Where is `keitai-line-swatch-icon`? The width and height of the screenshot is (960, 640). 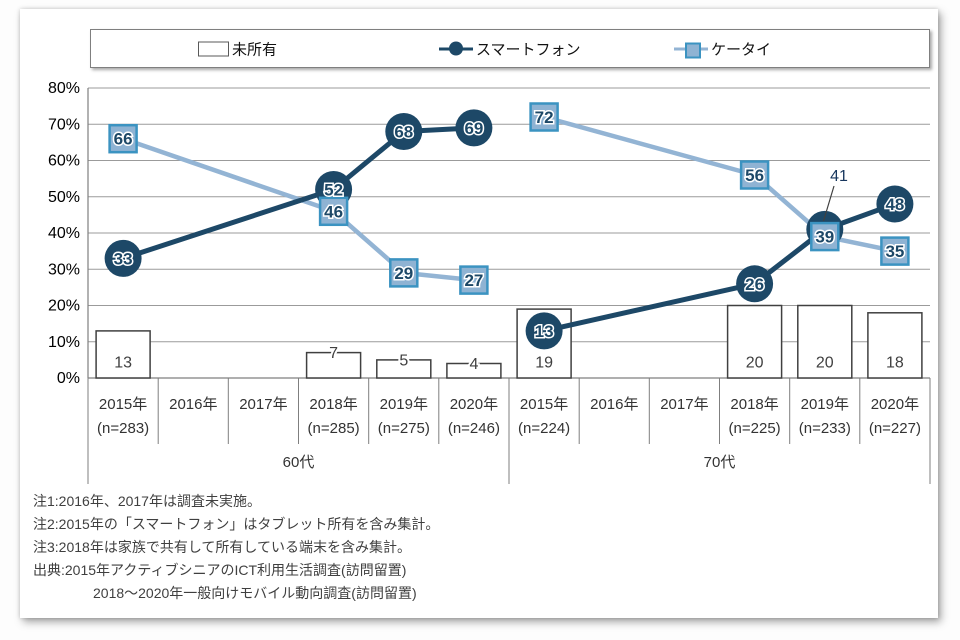 keitai-line-swatch-icon is located at coordinates (691, 50).